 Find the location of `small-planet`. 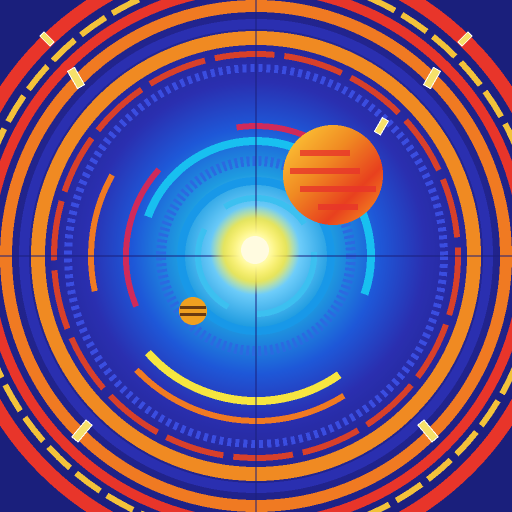

small-planet is located at coordinates (193, 311).